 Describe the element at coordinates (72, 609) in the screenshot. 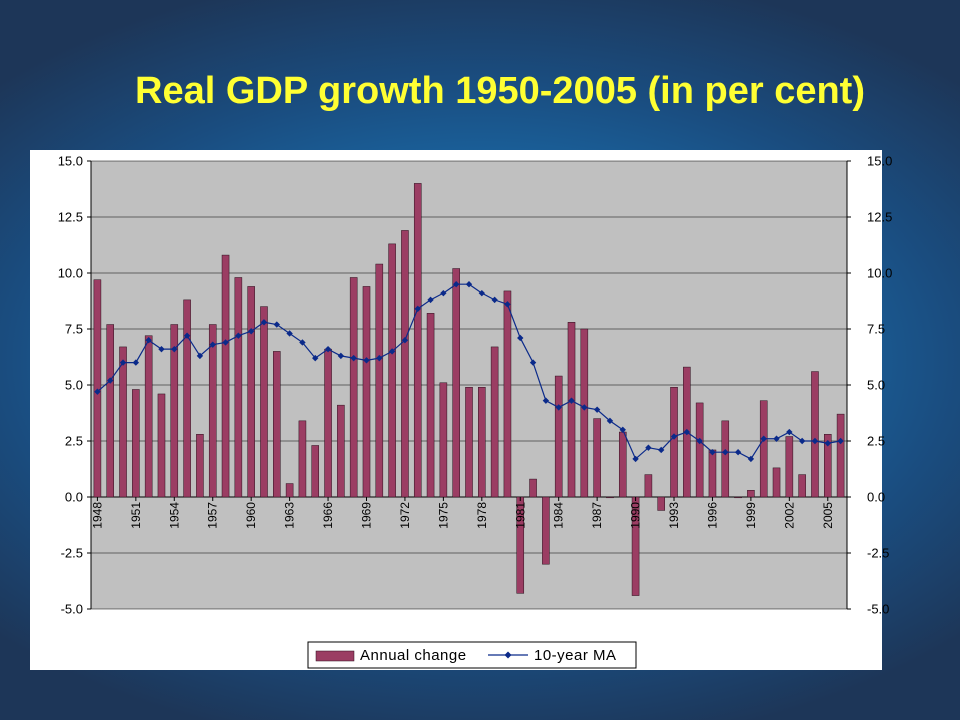

I see `left-tick-label: -5.0` at that location.